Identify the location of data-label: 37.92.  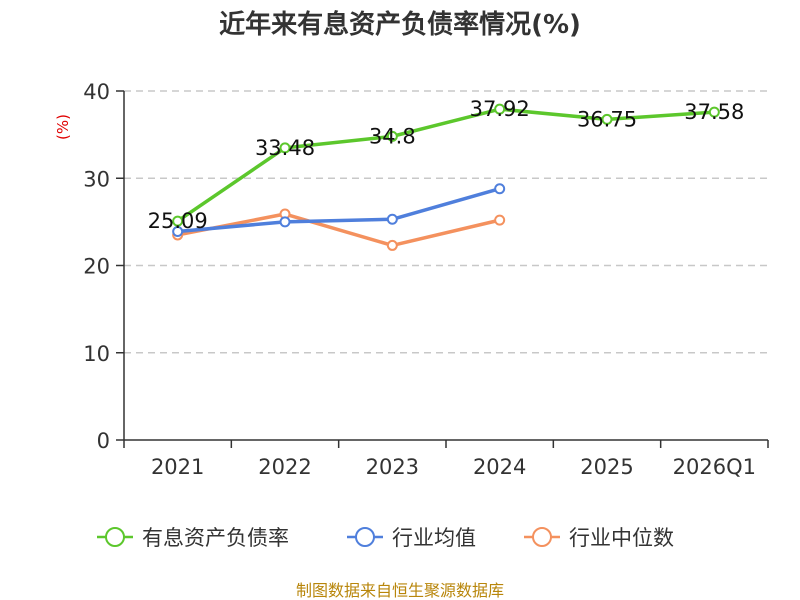
(500, 109).